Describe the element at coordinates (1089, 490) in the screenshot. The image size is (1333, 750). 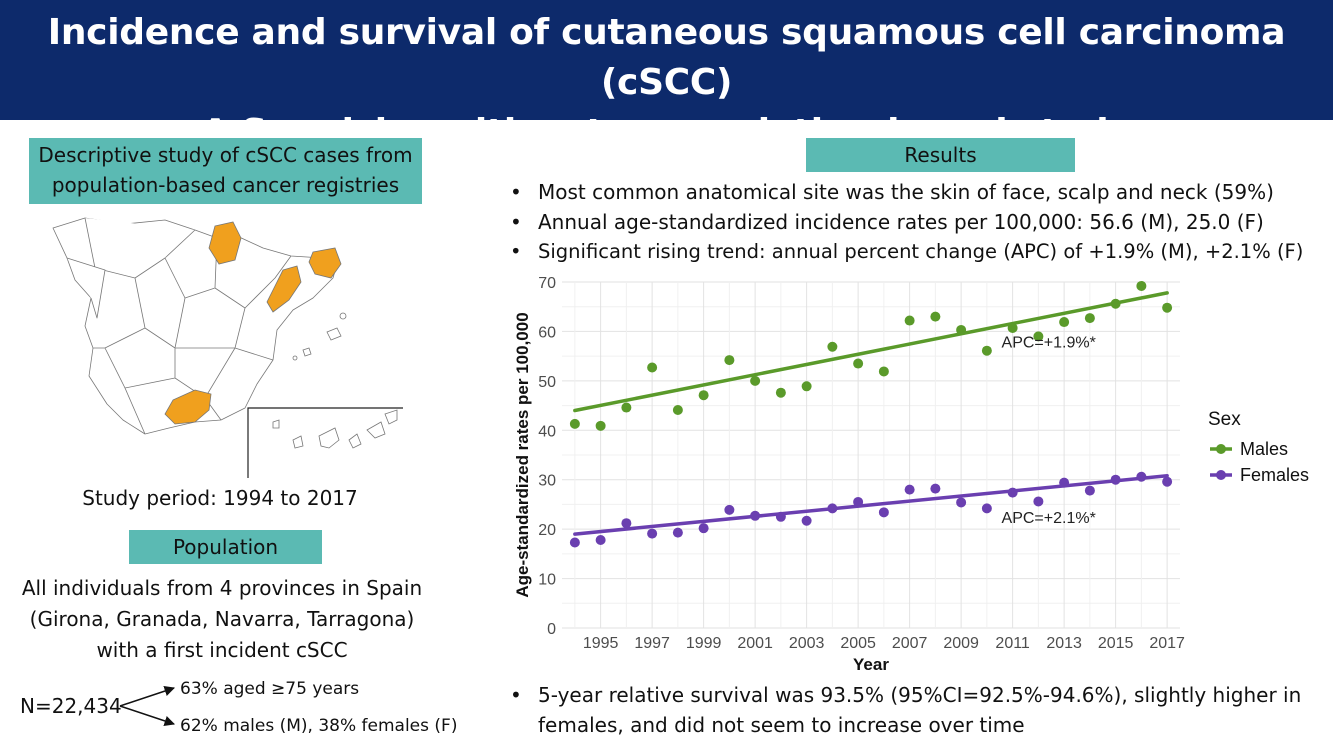
I see `females-point-2014` at that location.